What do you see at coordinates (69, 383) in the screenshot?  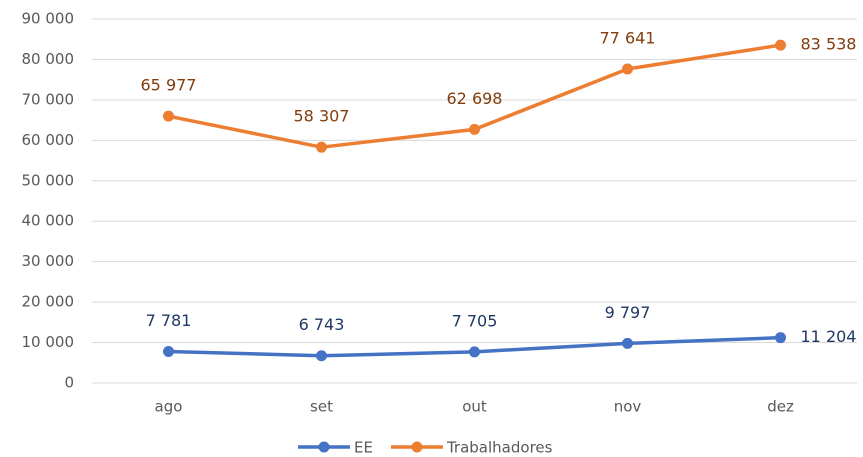 I see `y-tick-label: 0` at bounding box center [69, 383].